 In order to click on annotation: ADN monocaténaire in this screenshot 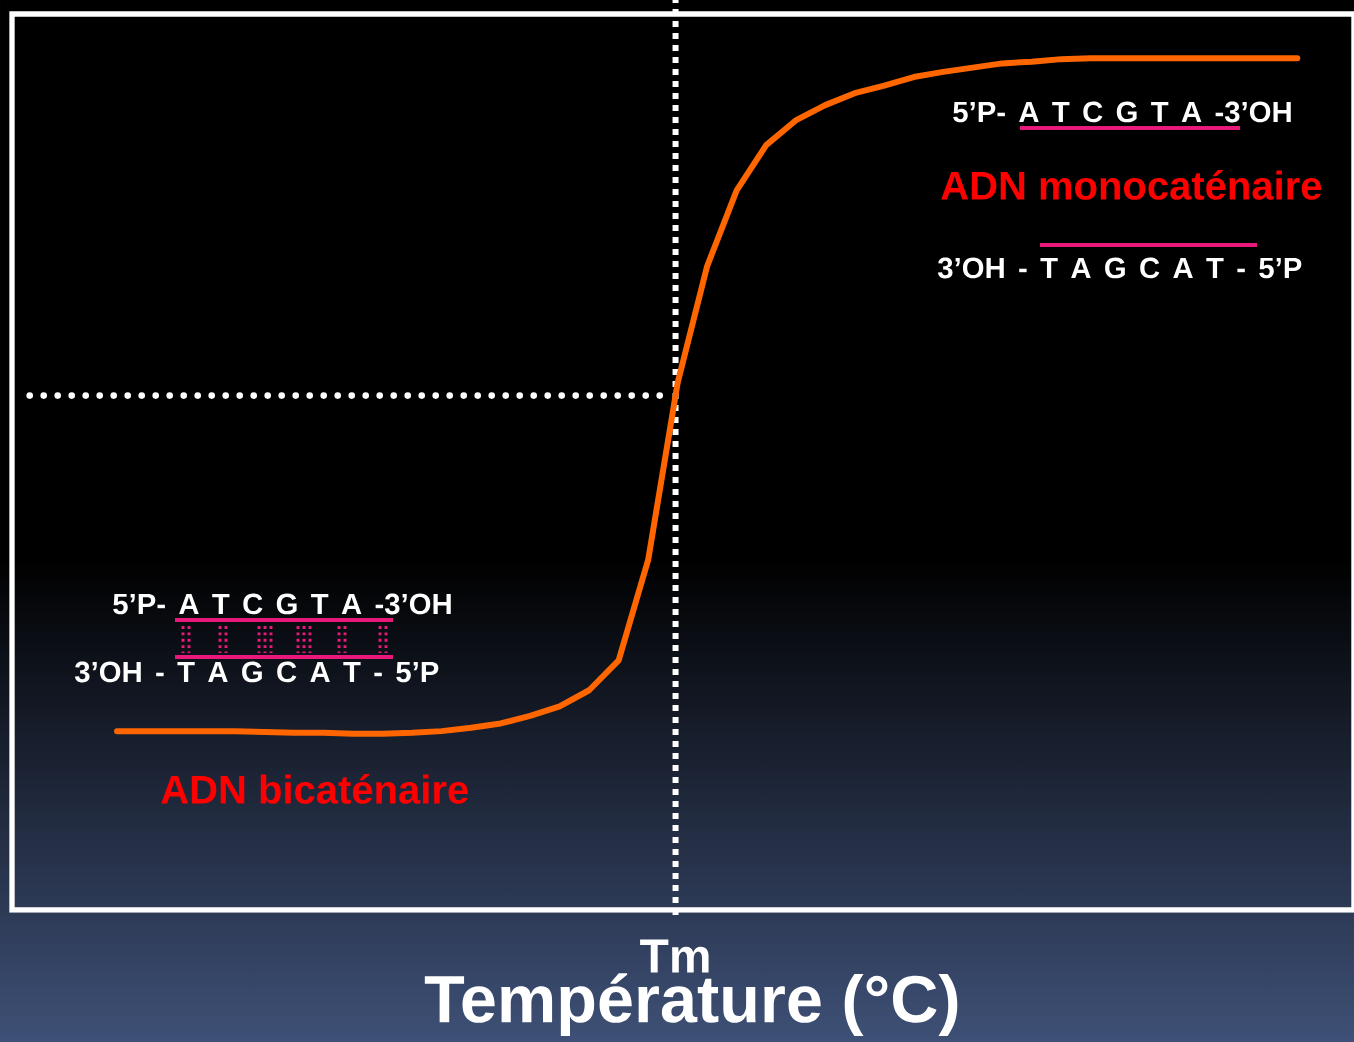, I will do `click(1131, 185)`.